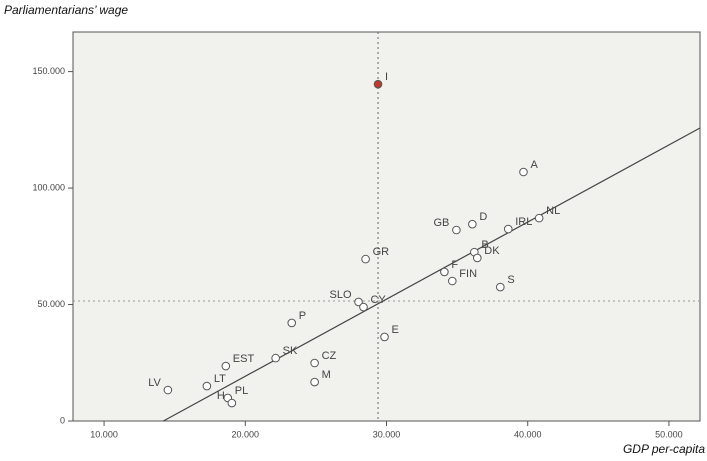 Image resolution: width=707 pixels, height=461 pixels. What do you see at coordinates (454, 265) in the screenshot?
I see `point-label: F` at bounding box center [454, 265].